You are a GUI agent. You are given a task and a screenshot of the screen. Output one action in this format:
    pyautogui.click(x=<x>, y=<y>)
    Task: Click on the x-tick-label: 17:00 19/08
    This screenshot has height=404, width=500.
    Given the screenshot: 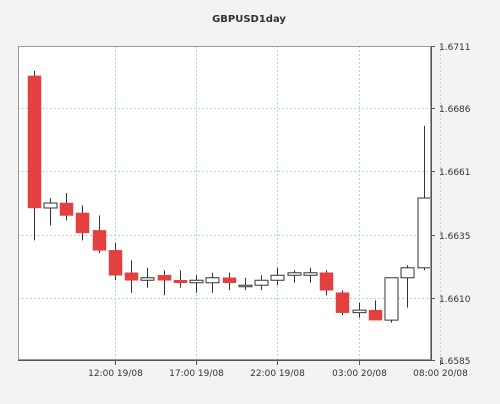 What is the action you would take?
    pyautogui.click(x=196, y=374)
    